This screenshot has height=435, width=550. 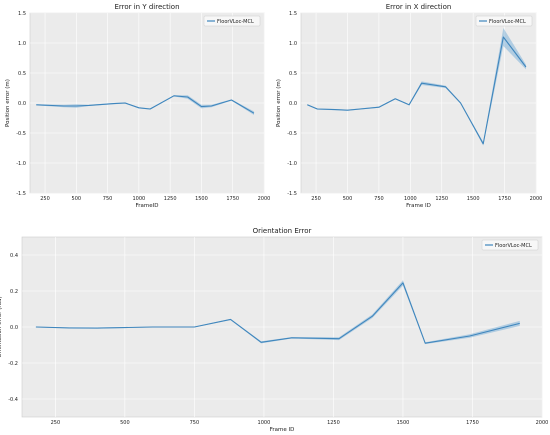 What do you see at coordinates (14, 292) in the screenshot?
I see `y-tick-label: 0.2` at bounding box center [14, 292].